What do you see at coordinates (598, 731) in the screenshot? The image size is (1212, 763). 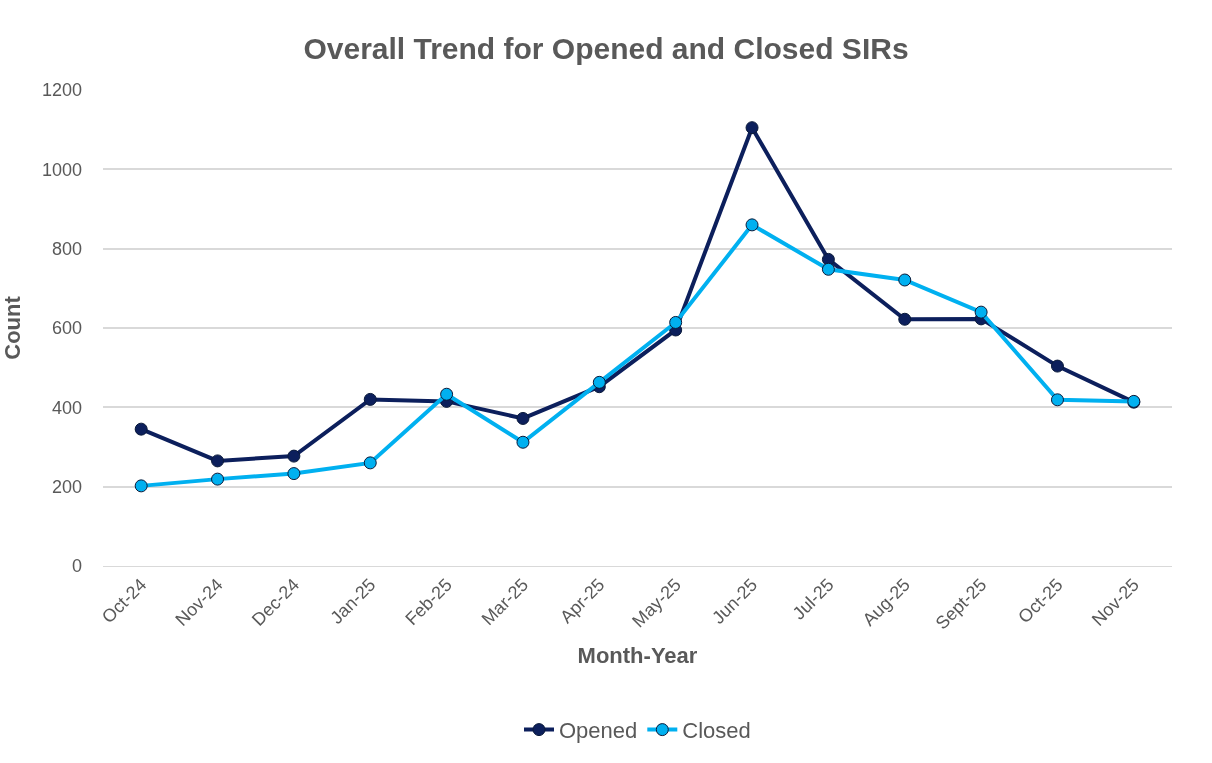 I see `legend-label: Opened` at bounding box center [598, 731].